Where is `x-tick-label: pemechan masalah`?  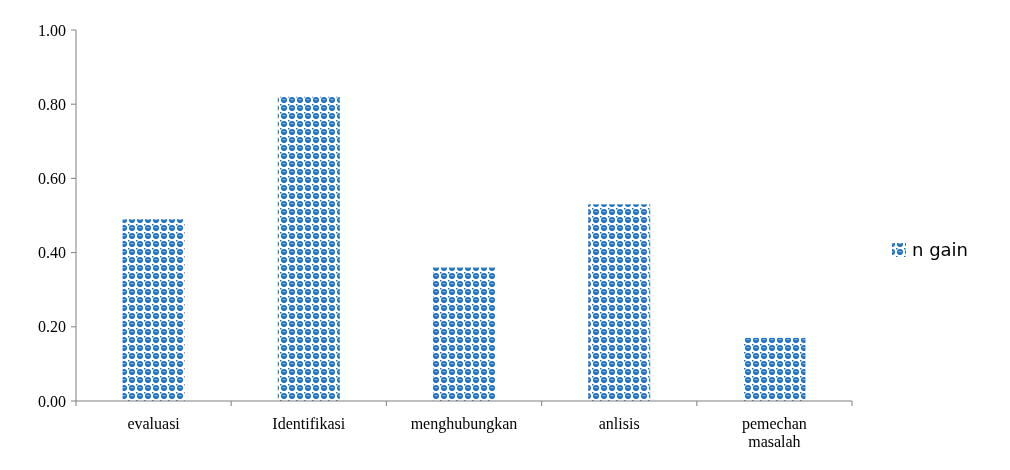
x-tick-label: pemechan masalah is located at coordinates (774, 432).